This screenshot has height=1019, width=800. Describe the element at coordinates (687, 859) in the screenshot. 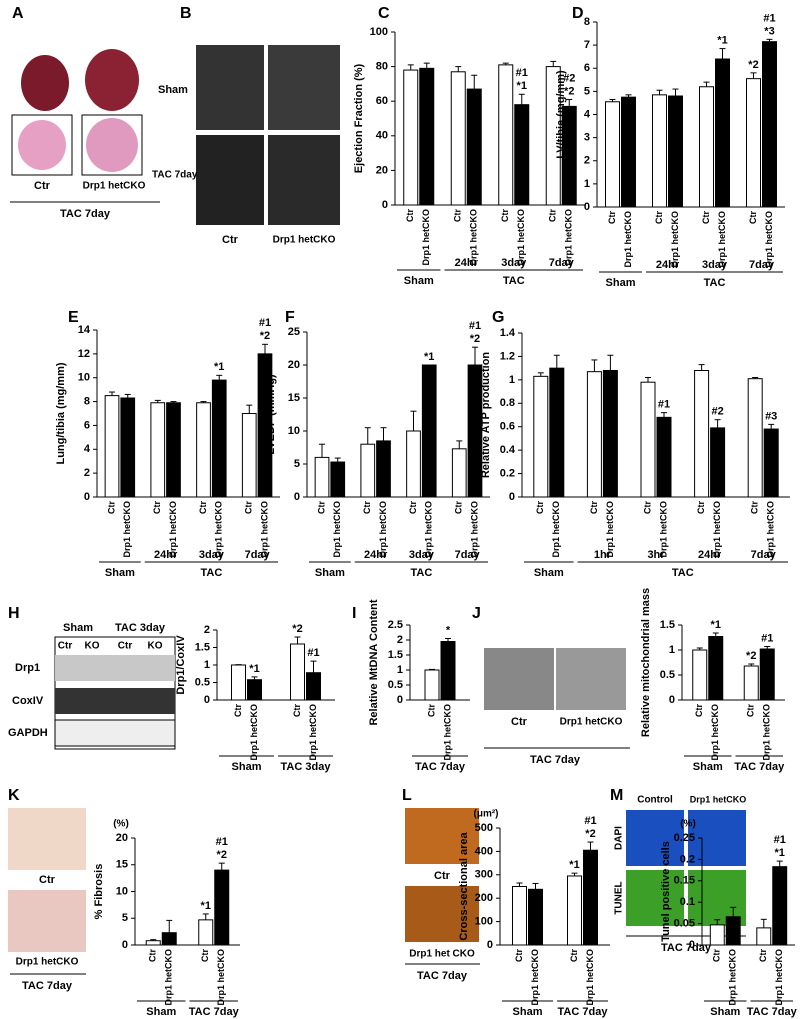

I see `y-tick-label: 0.2` at that location.